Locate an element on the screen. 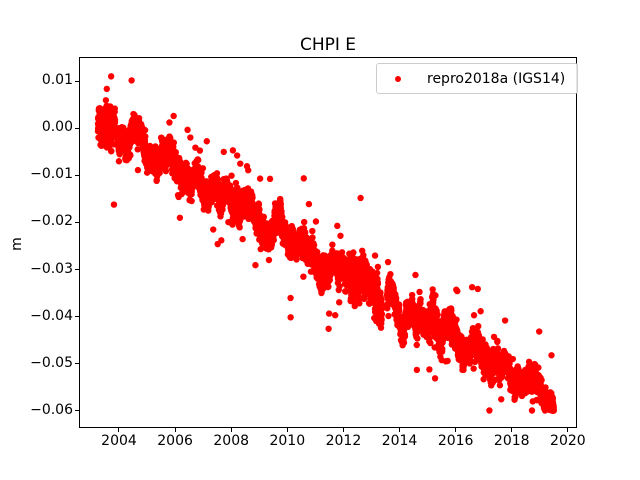  legend: repro2018a (IGS14) is located at coordinates (477, 78).